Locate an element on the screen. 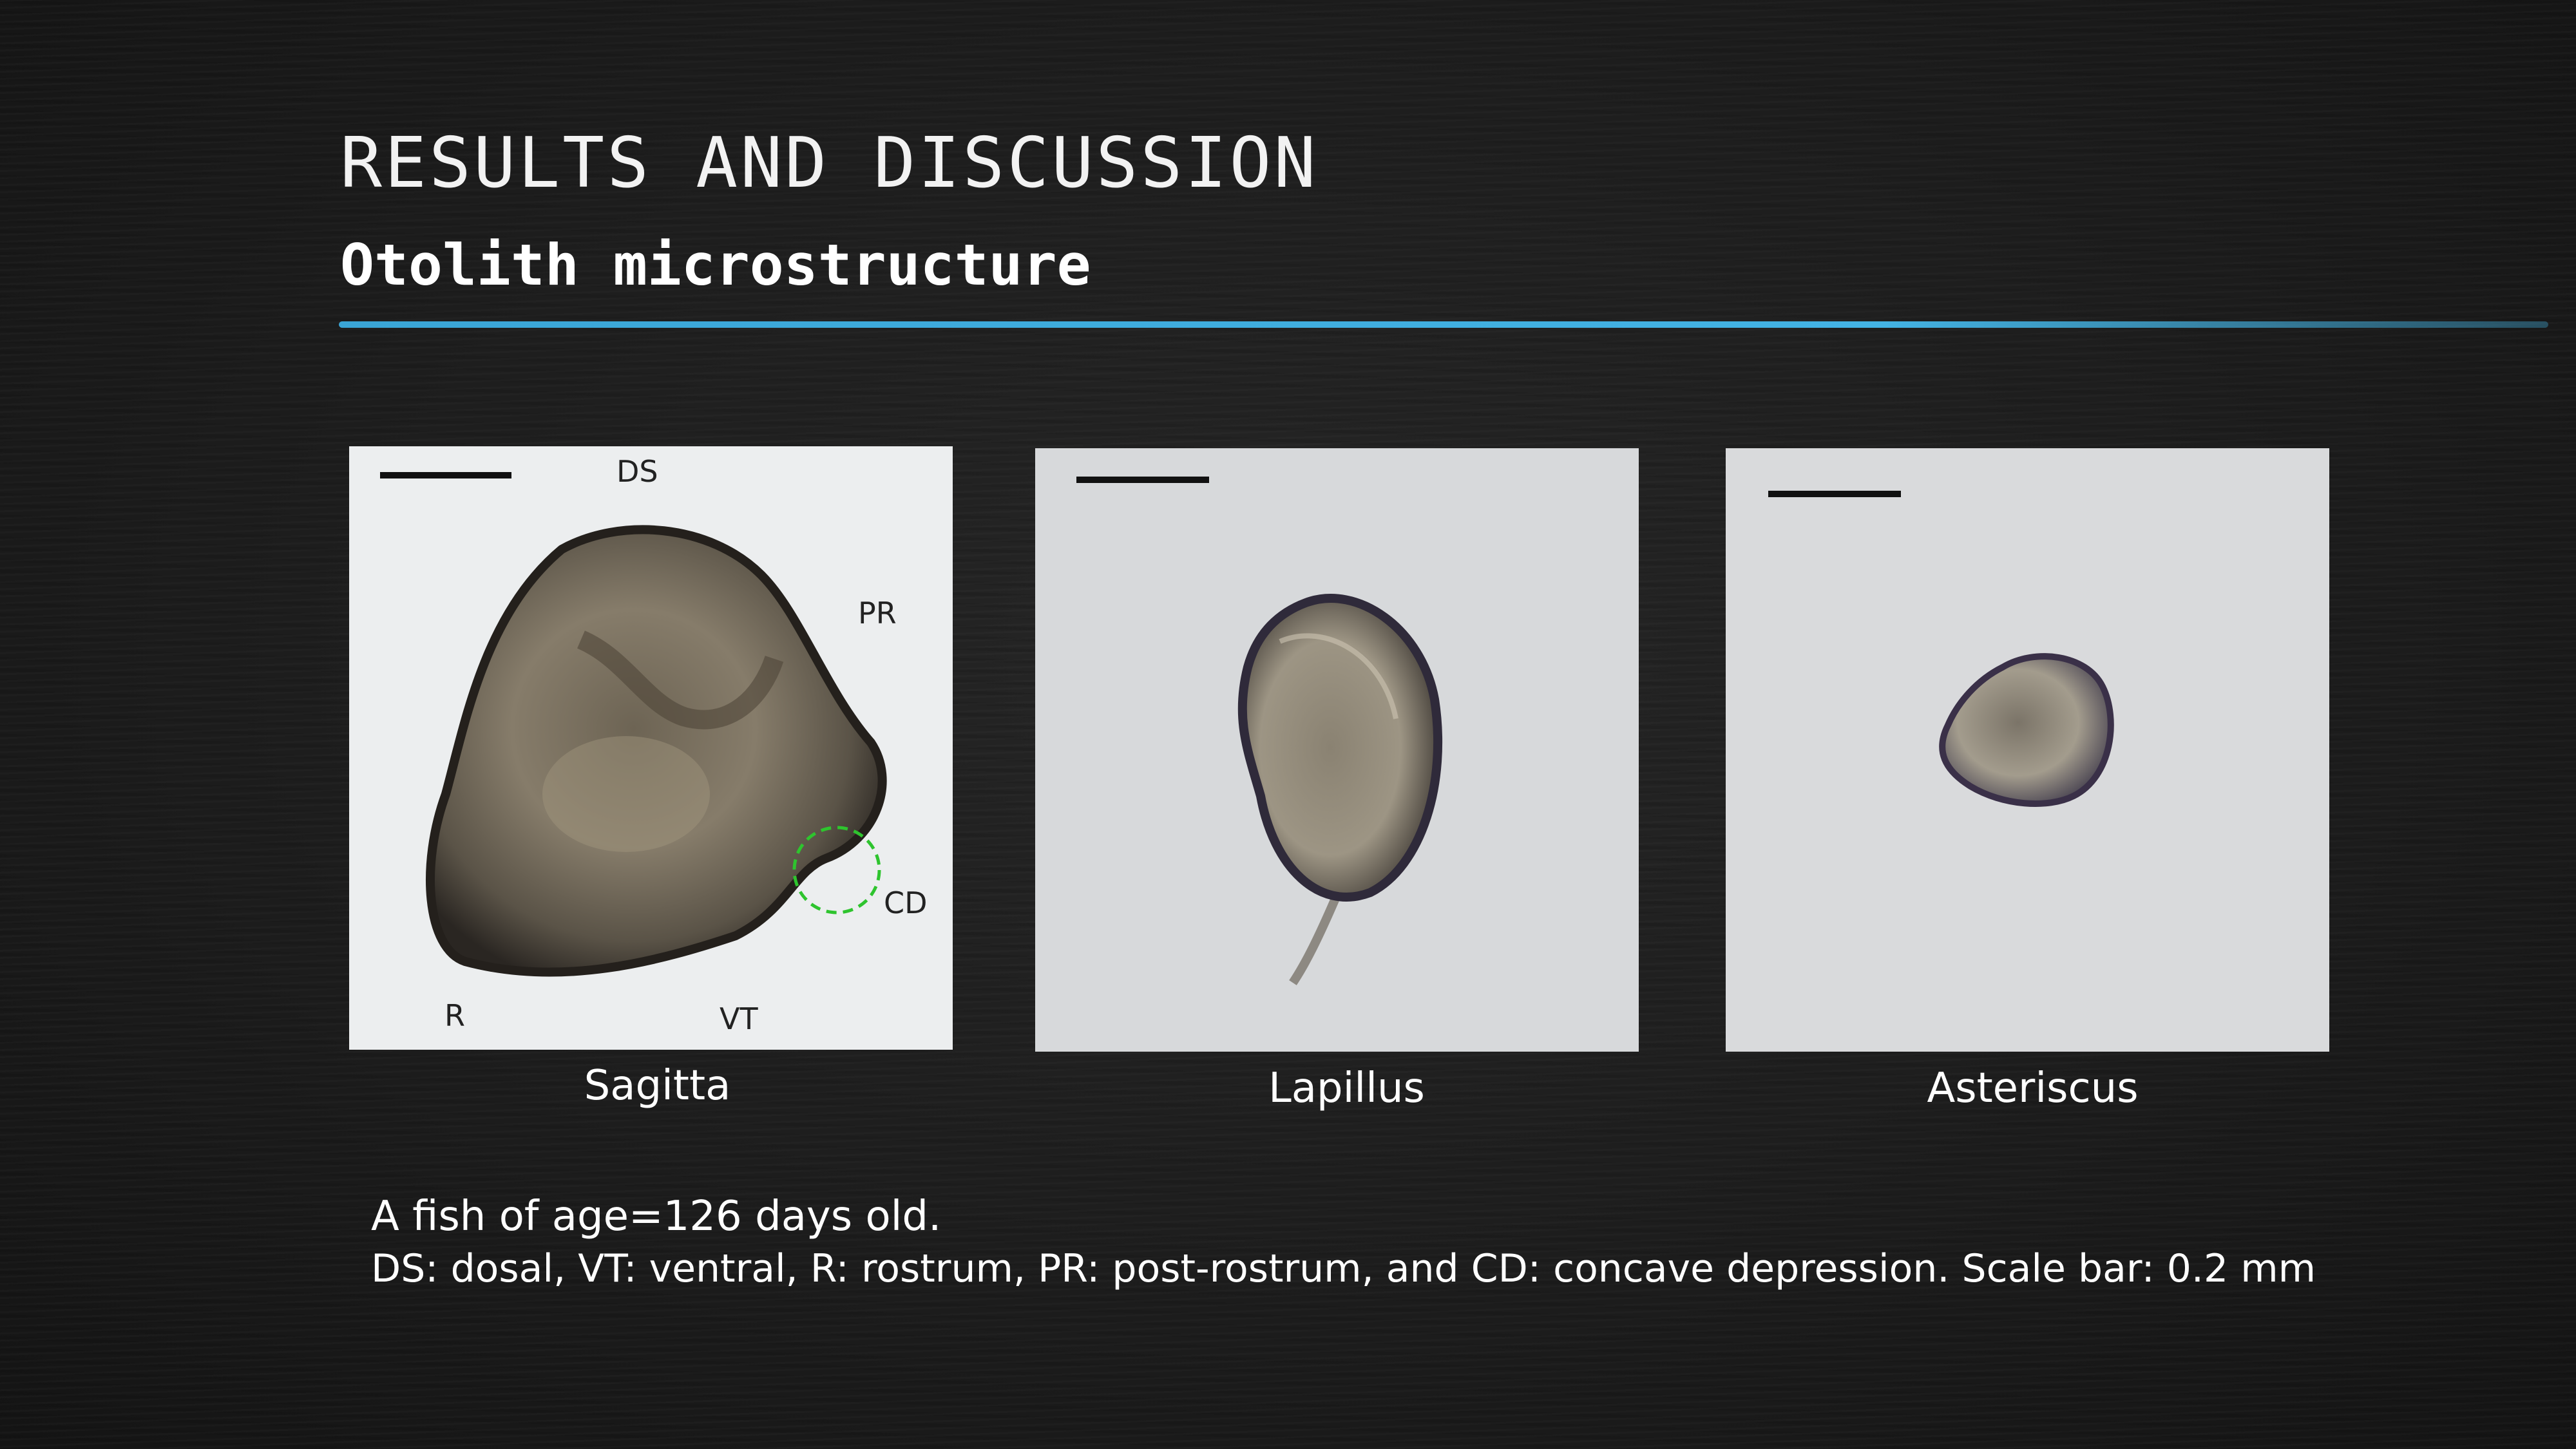 The width and height of the screenshot is (2576, 1449). asteriscus-image is located at coordinates (2027, 750).